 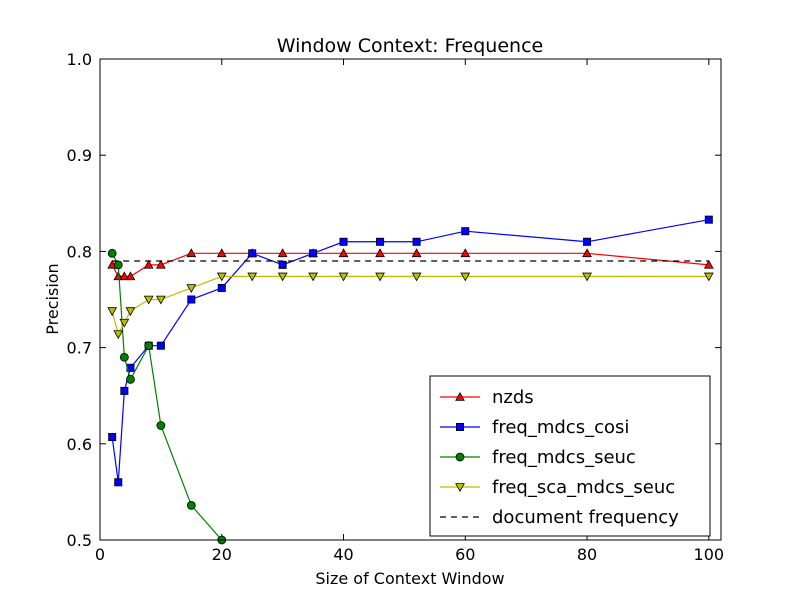 I want to click on legend-item: document frequency, so click(x=559, y=517).